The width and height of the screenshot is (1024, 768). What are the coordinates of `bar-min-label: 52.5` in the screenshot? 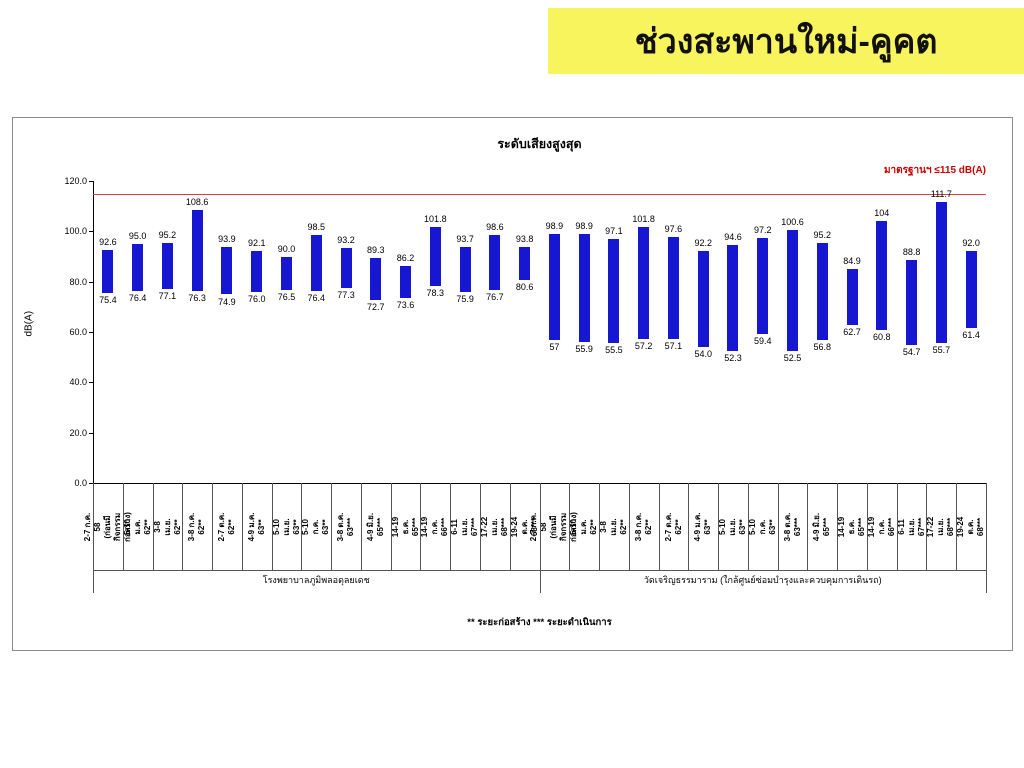 It's located at (792, 357).